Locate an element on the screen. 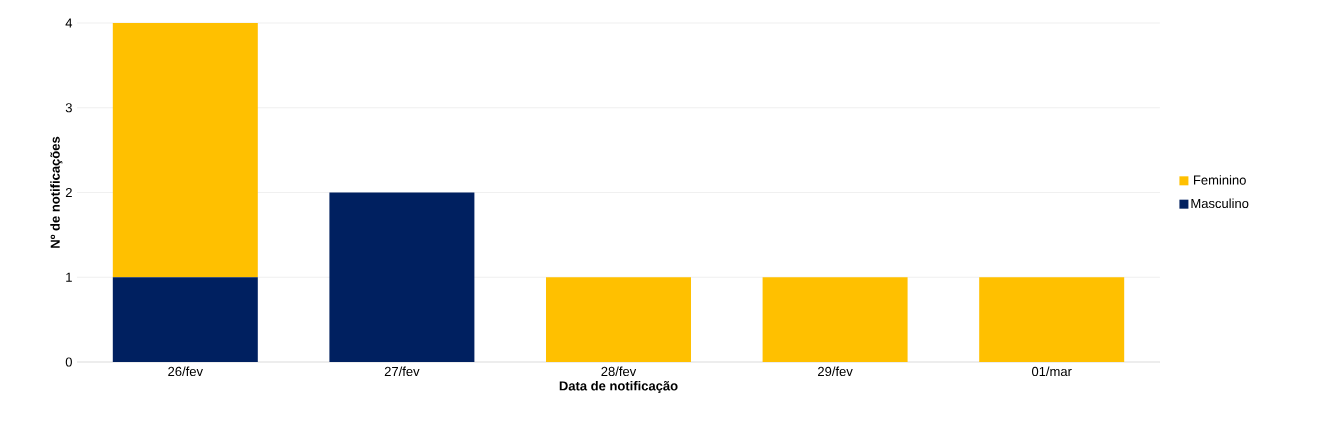  y-tick-label: 2 is located at coordinates (68, 192).